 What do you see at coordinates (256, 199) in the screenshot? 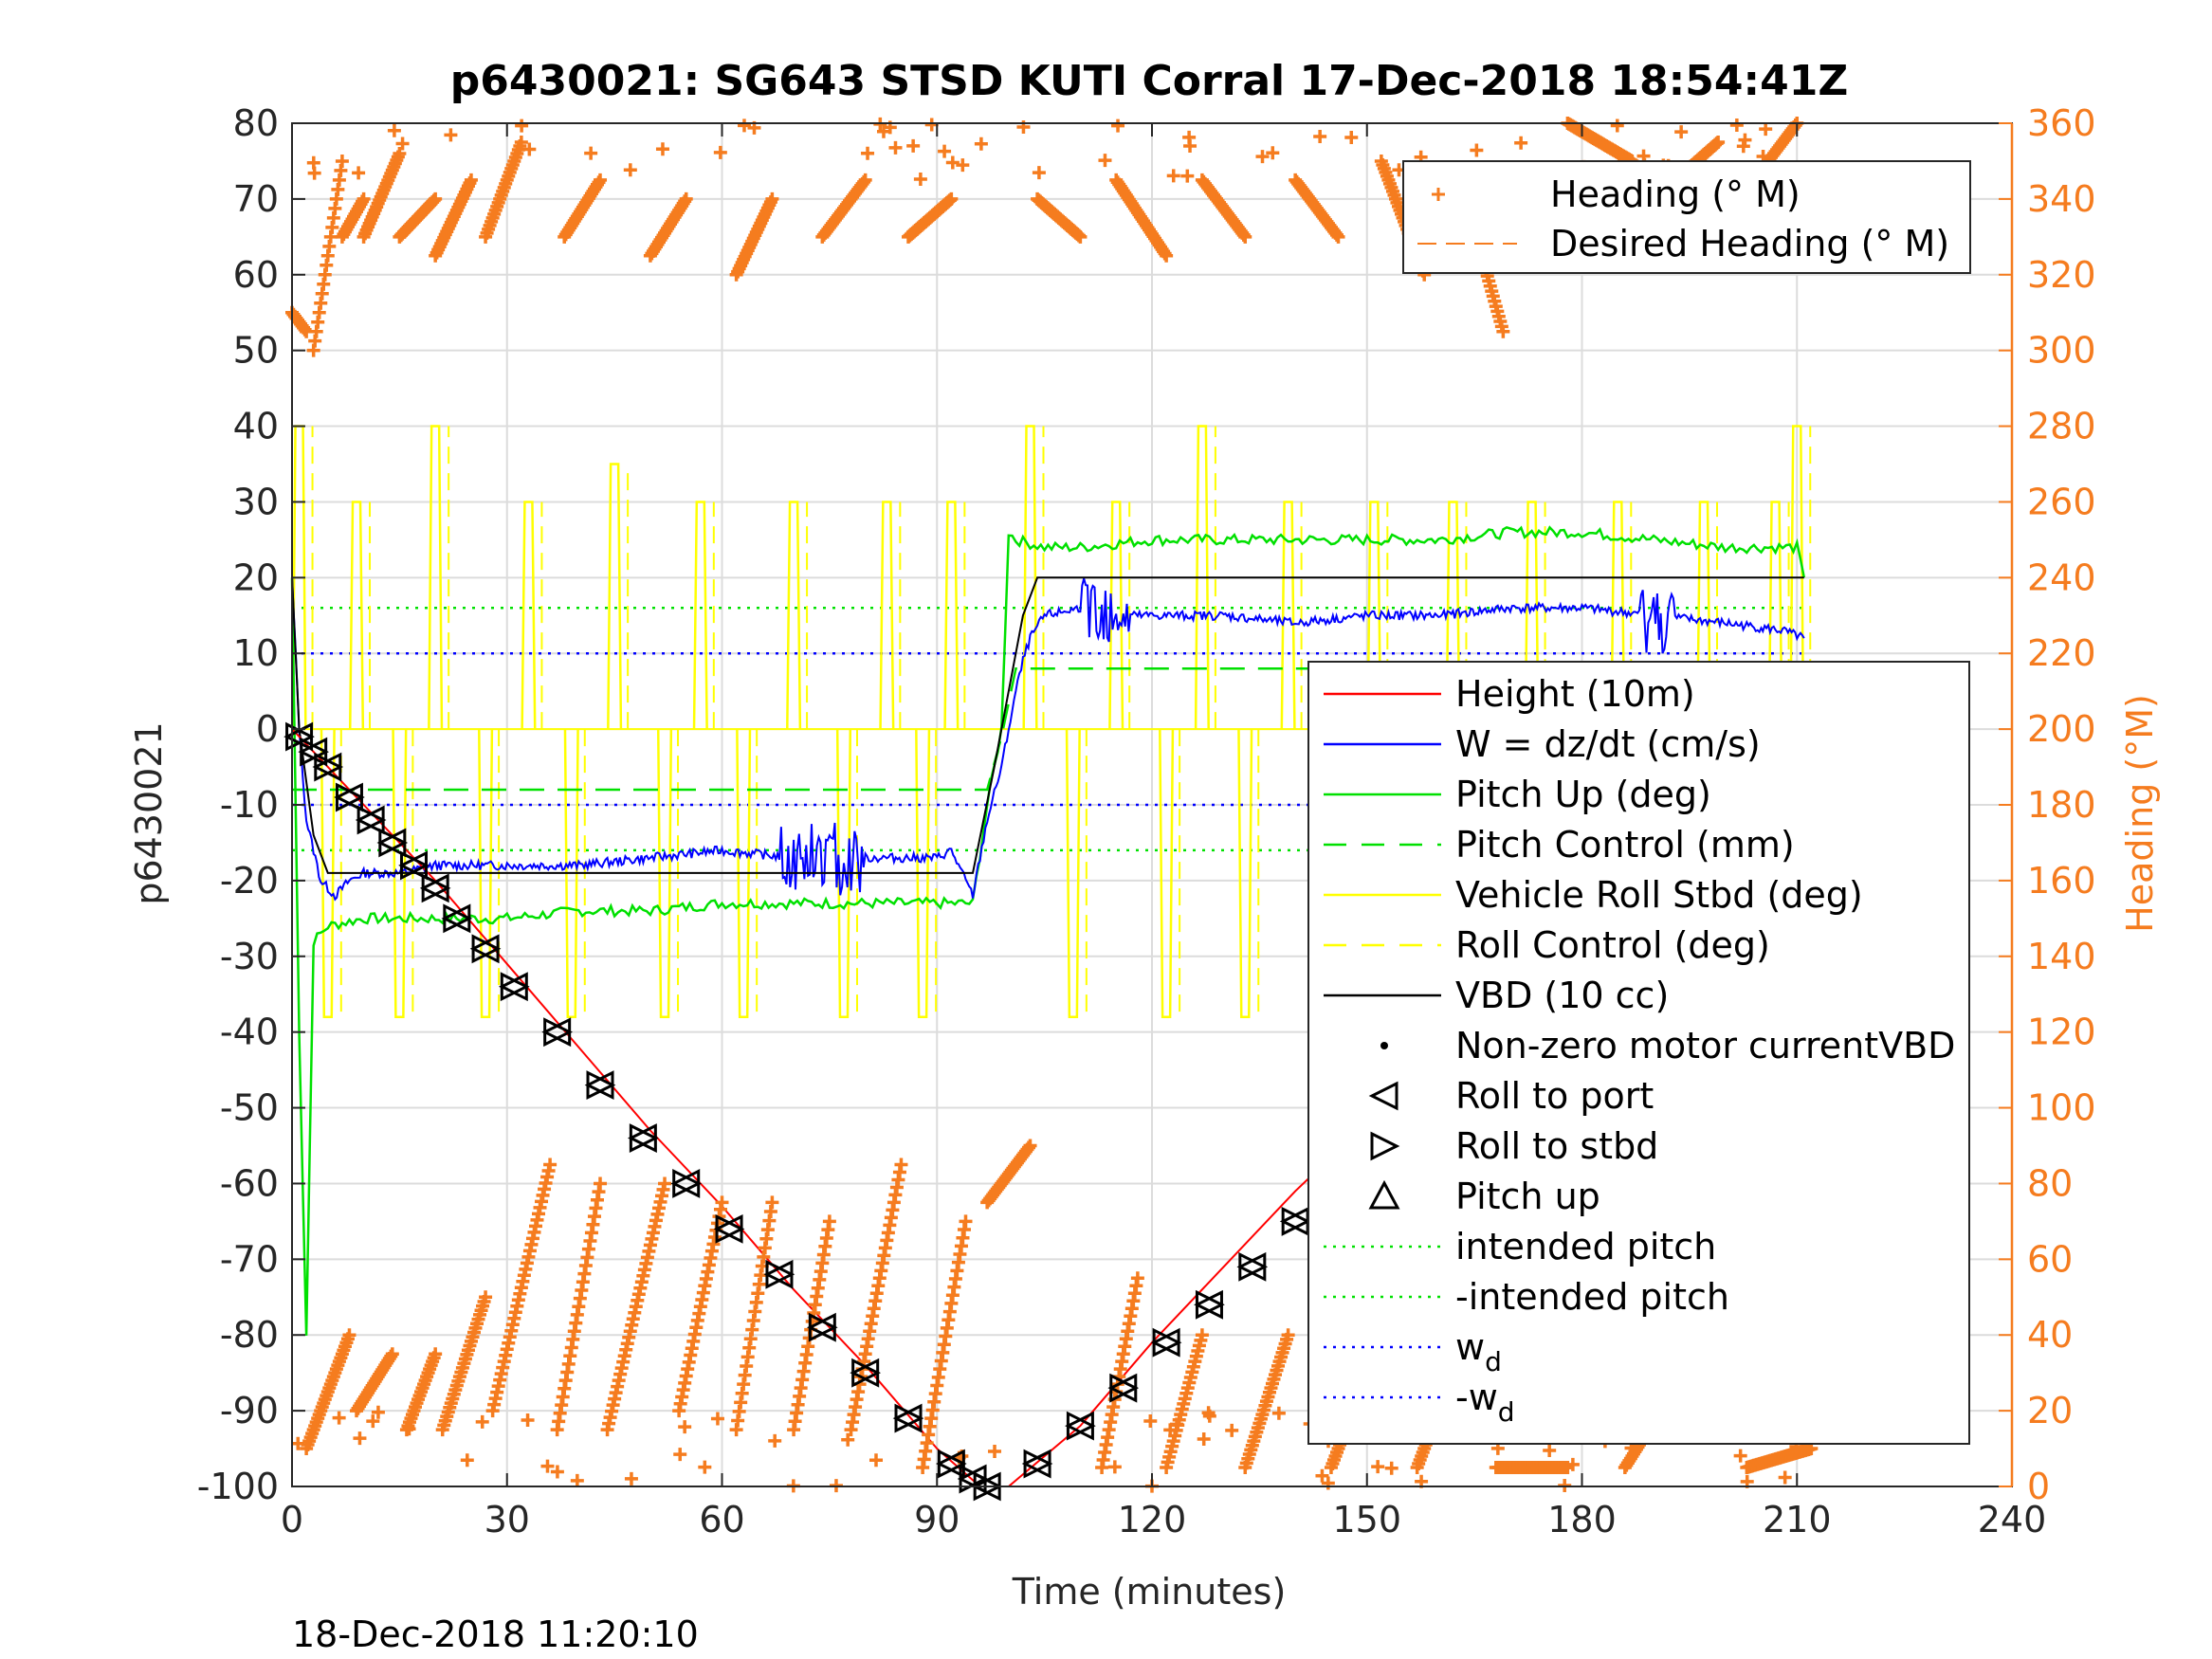
I see `y-tick-label-left: 70` at bounding box center [256, 199].